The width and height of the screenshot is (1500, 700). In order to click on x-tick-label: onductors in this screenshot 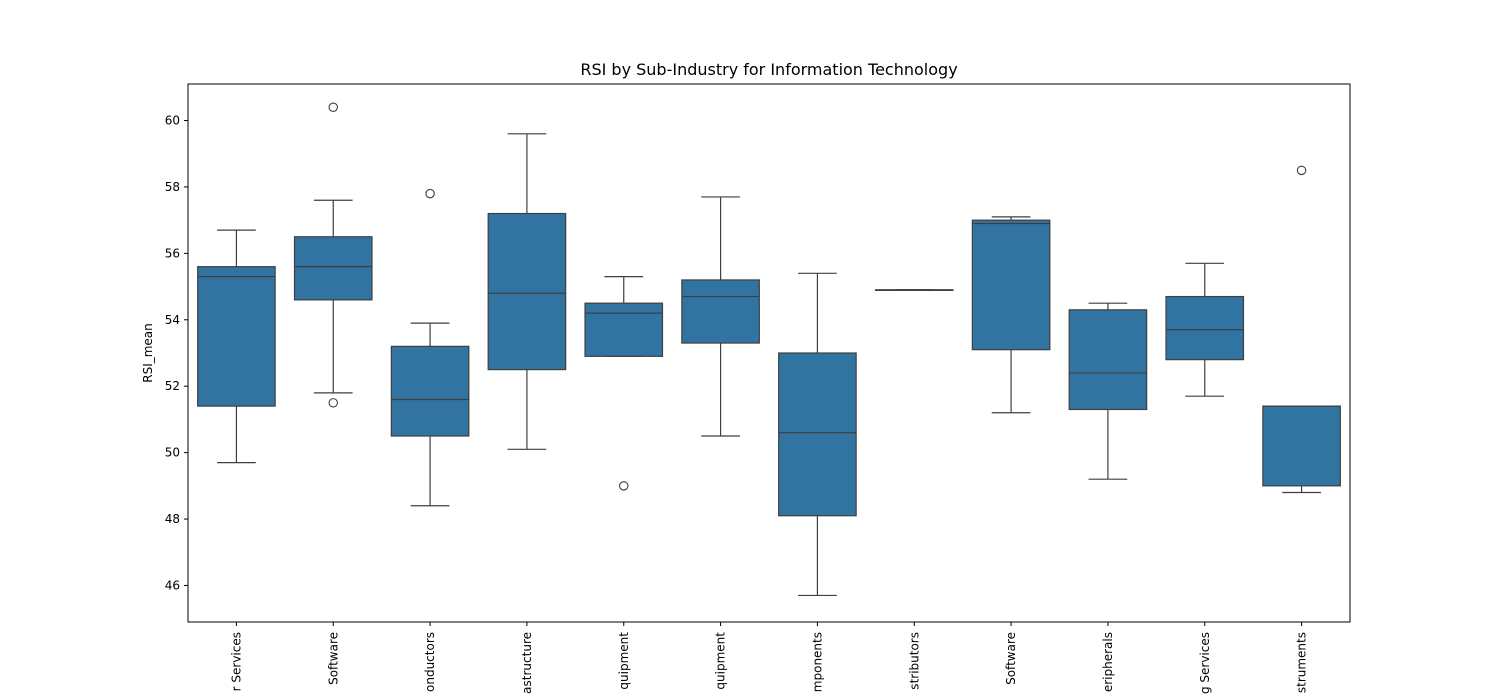, I will do `click(430, 662)`.